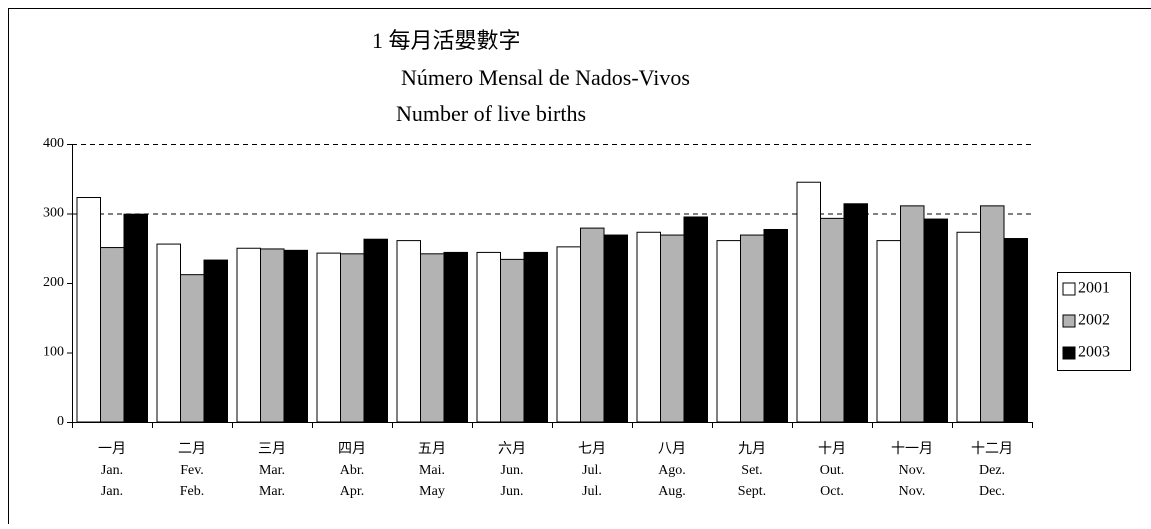 This screenshot has height=529, width=1151. I want to click on x-tick-label: Apr., so click(352, 491).